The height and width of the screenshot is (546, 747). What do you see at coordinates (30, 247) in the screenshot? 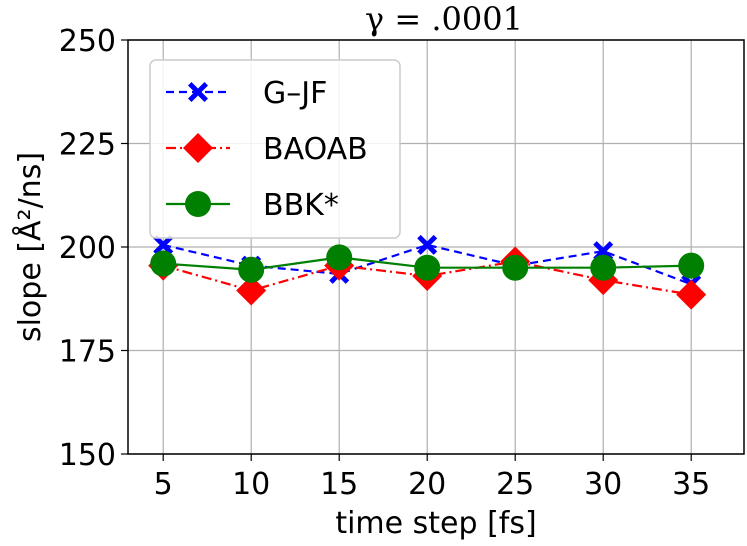
I see `y-axis-label: slope [Å²/ns]` at bounding box center [30, 247].